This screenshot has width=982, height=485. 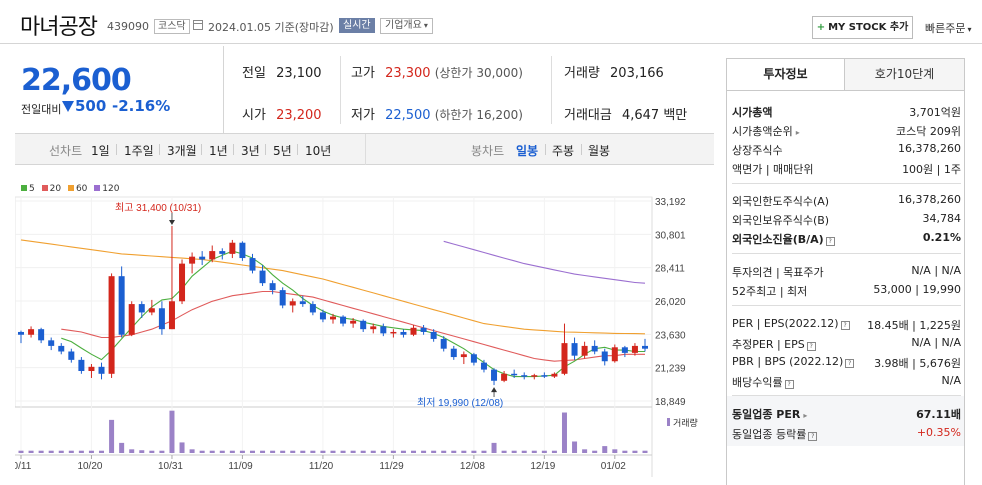 What do you see at coordinates (563, 151) in the screenshot?
I see `tab-weekly: 주봉` at bounding box center [563, 151].